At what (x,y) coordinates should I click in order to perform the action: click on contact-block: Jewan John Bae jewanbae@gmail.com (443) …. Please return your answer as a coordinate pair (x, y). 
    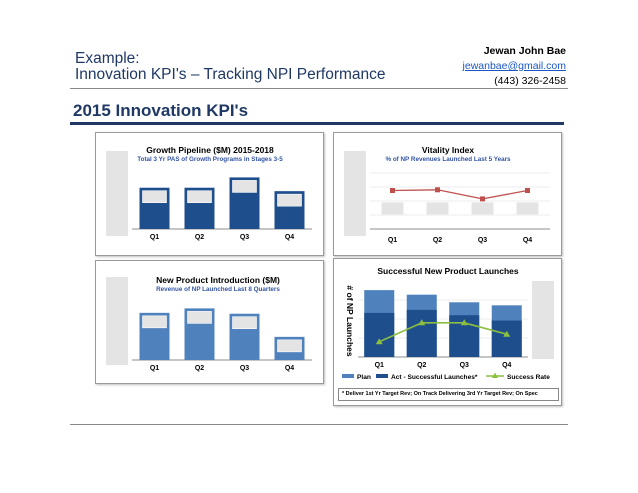
    Looking at the image, I should click on (514, 66).